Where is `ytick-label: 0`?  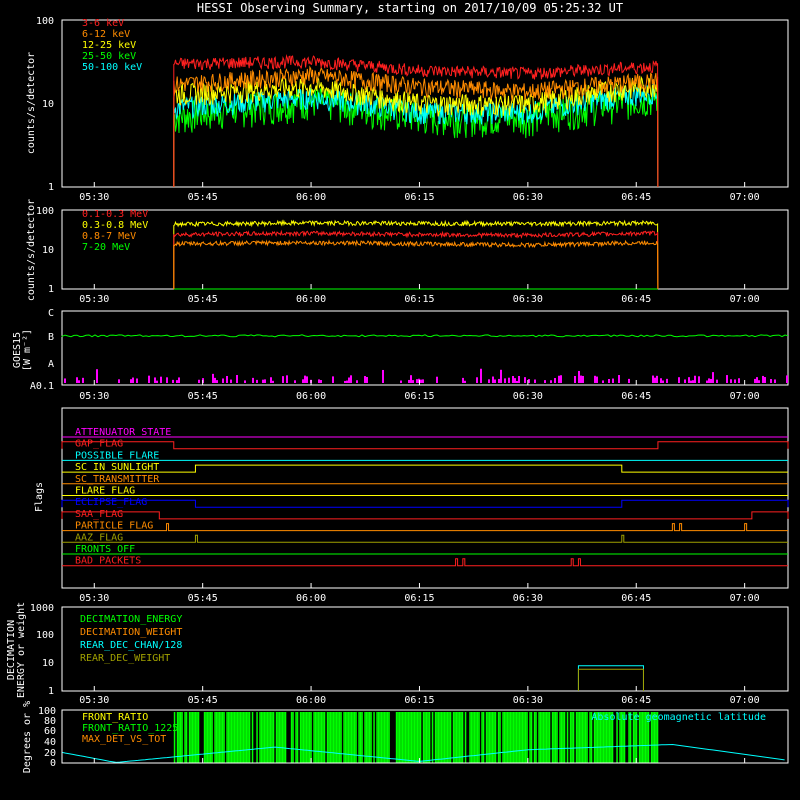
ytick-label: 0 is located at coordinates (53, 763).